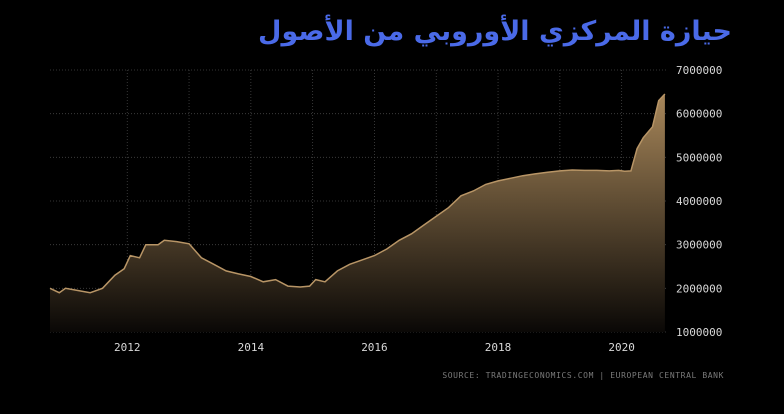 This screenshot has width=784, height=414. Describe the element at coordinates (498, 347) in the screenshot. I see `x-tick-label-3: 2018` at that location.